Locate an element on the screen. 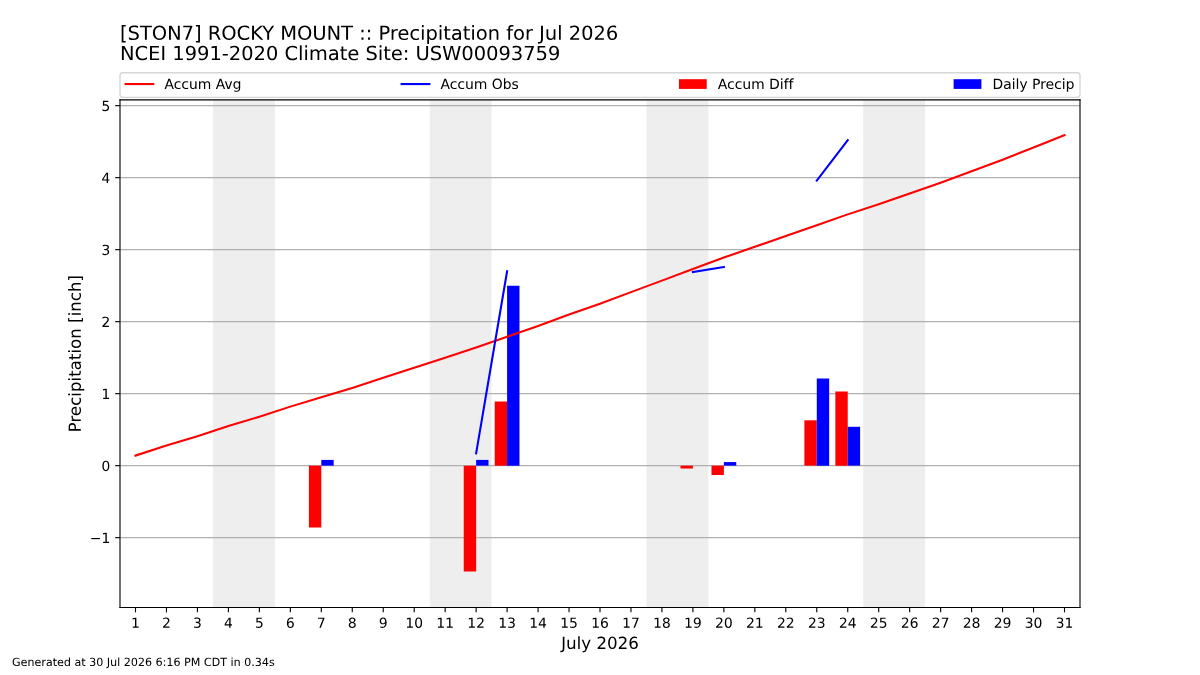 This screenshot has height=675, width=1200. x-tick-label: 3 is located at coordinates (197, 622).